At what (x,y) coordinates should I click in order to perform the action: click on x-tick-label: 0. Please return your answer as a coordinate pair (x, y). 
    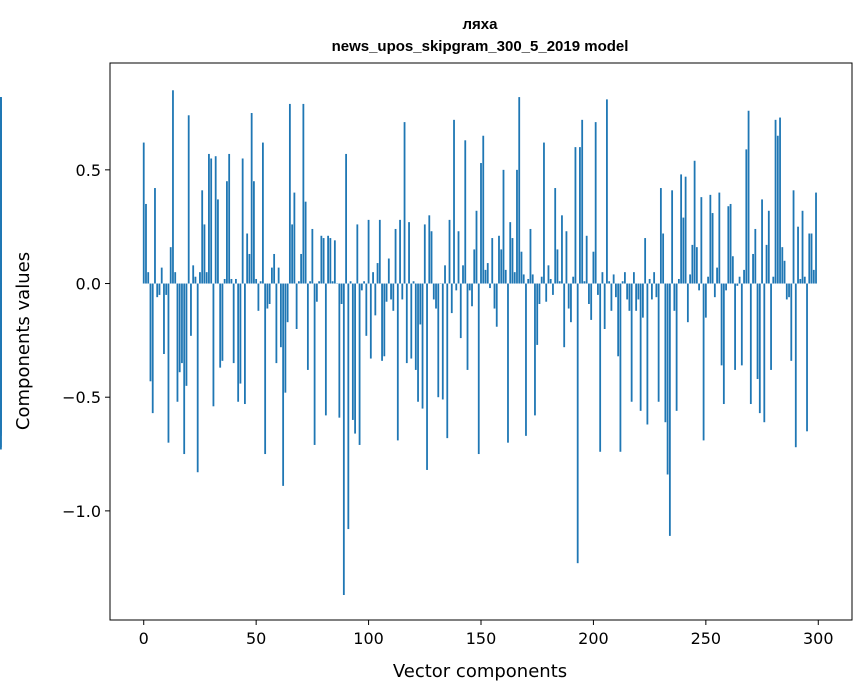
    Looking at the image, I should click on (144, 638).